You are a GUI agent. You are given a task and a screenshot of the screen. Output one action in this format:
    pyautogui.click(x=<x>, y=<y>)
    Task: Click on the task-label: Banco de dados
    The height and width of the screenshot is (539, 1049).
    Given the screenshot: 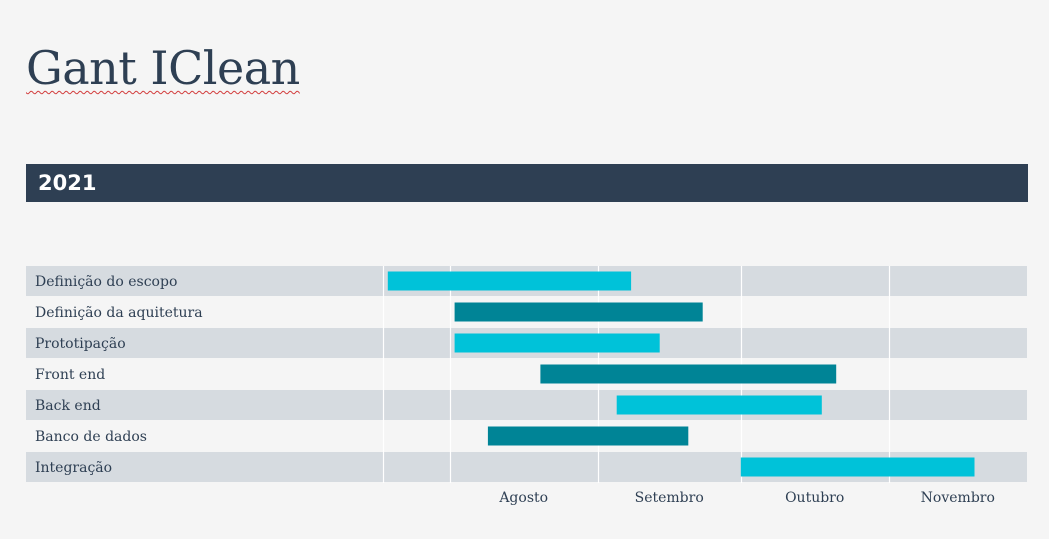 What is the action you would take?
    pyautogui.click(x=91, y=437)
    